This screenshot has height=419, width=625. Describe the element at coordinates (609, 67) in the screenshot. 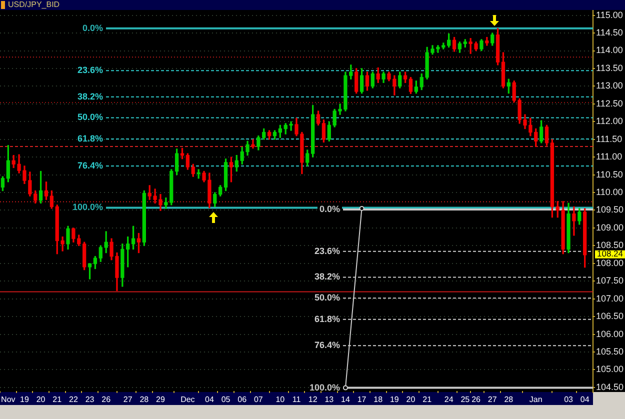

I see `y-tick-label: 113.50` at that location.